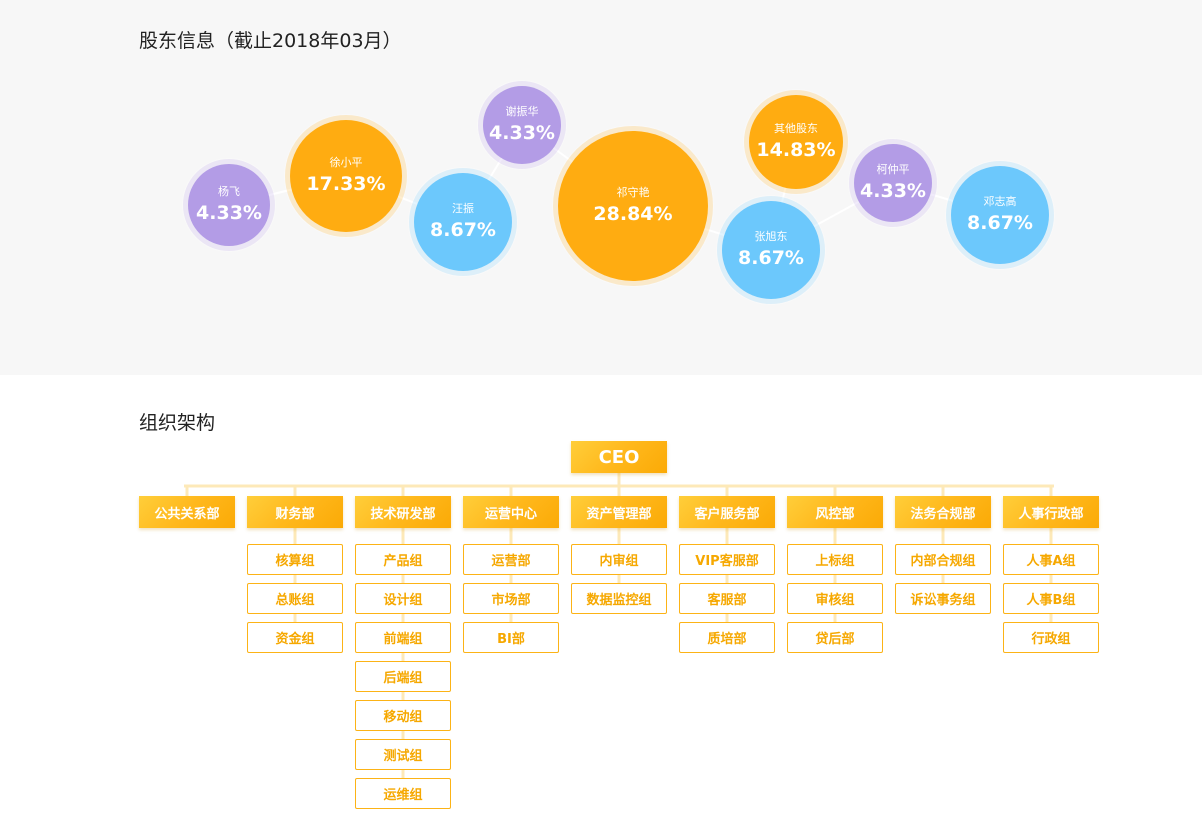  I want to click on shareholder-bubble: 张旭东 8.67%, so click(771, 250).